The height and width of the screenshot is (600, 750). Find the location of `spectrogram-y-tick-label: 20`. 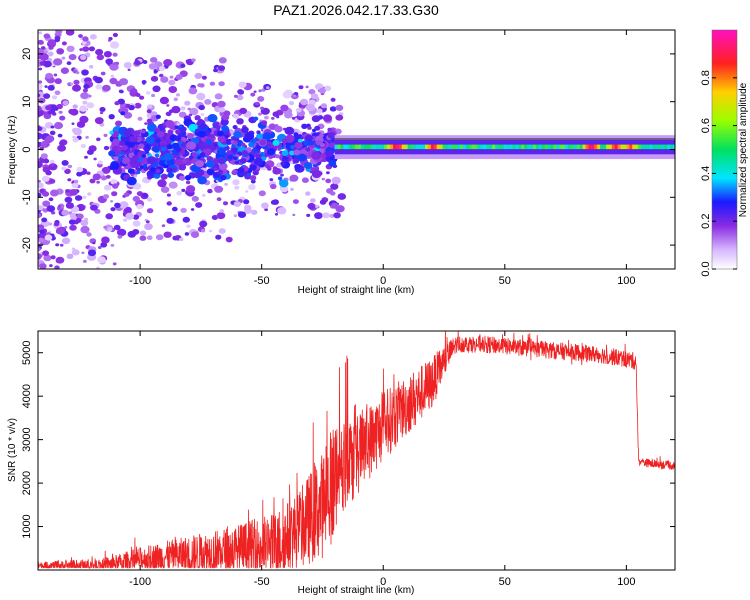

spectrogram-y-tick-label: 20 is located at coordinates (27, 54).